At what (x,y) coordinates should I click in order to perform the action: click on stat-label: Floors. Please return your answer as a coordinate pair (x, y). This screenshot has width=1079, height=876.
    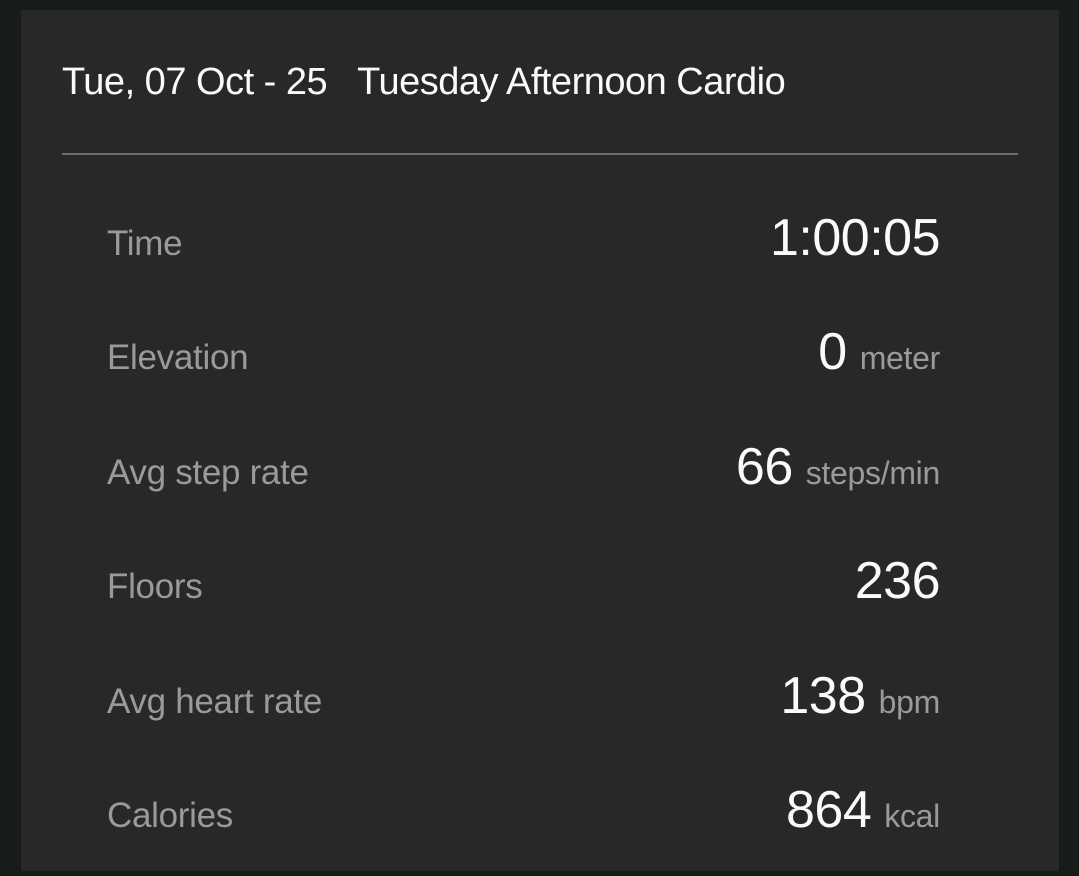
    Looking at the image, I should click on (155, 587).